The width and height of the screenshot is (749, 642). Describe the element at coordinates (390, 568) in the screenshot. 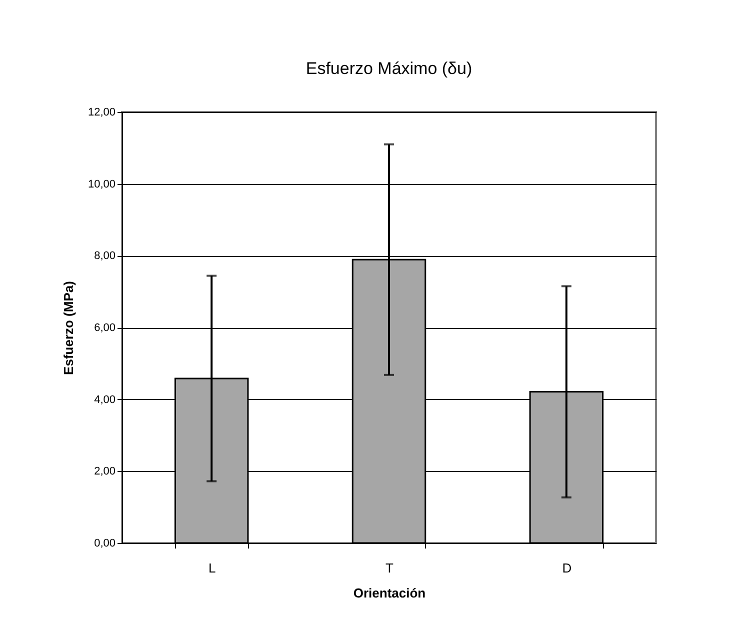

I see `x-tick-label: T` at that location.